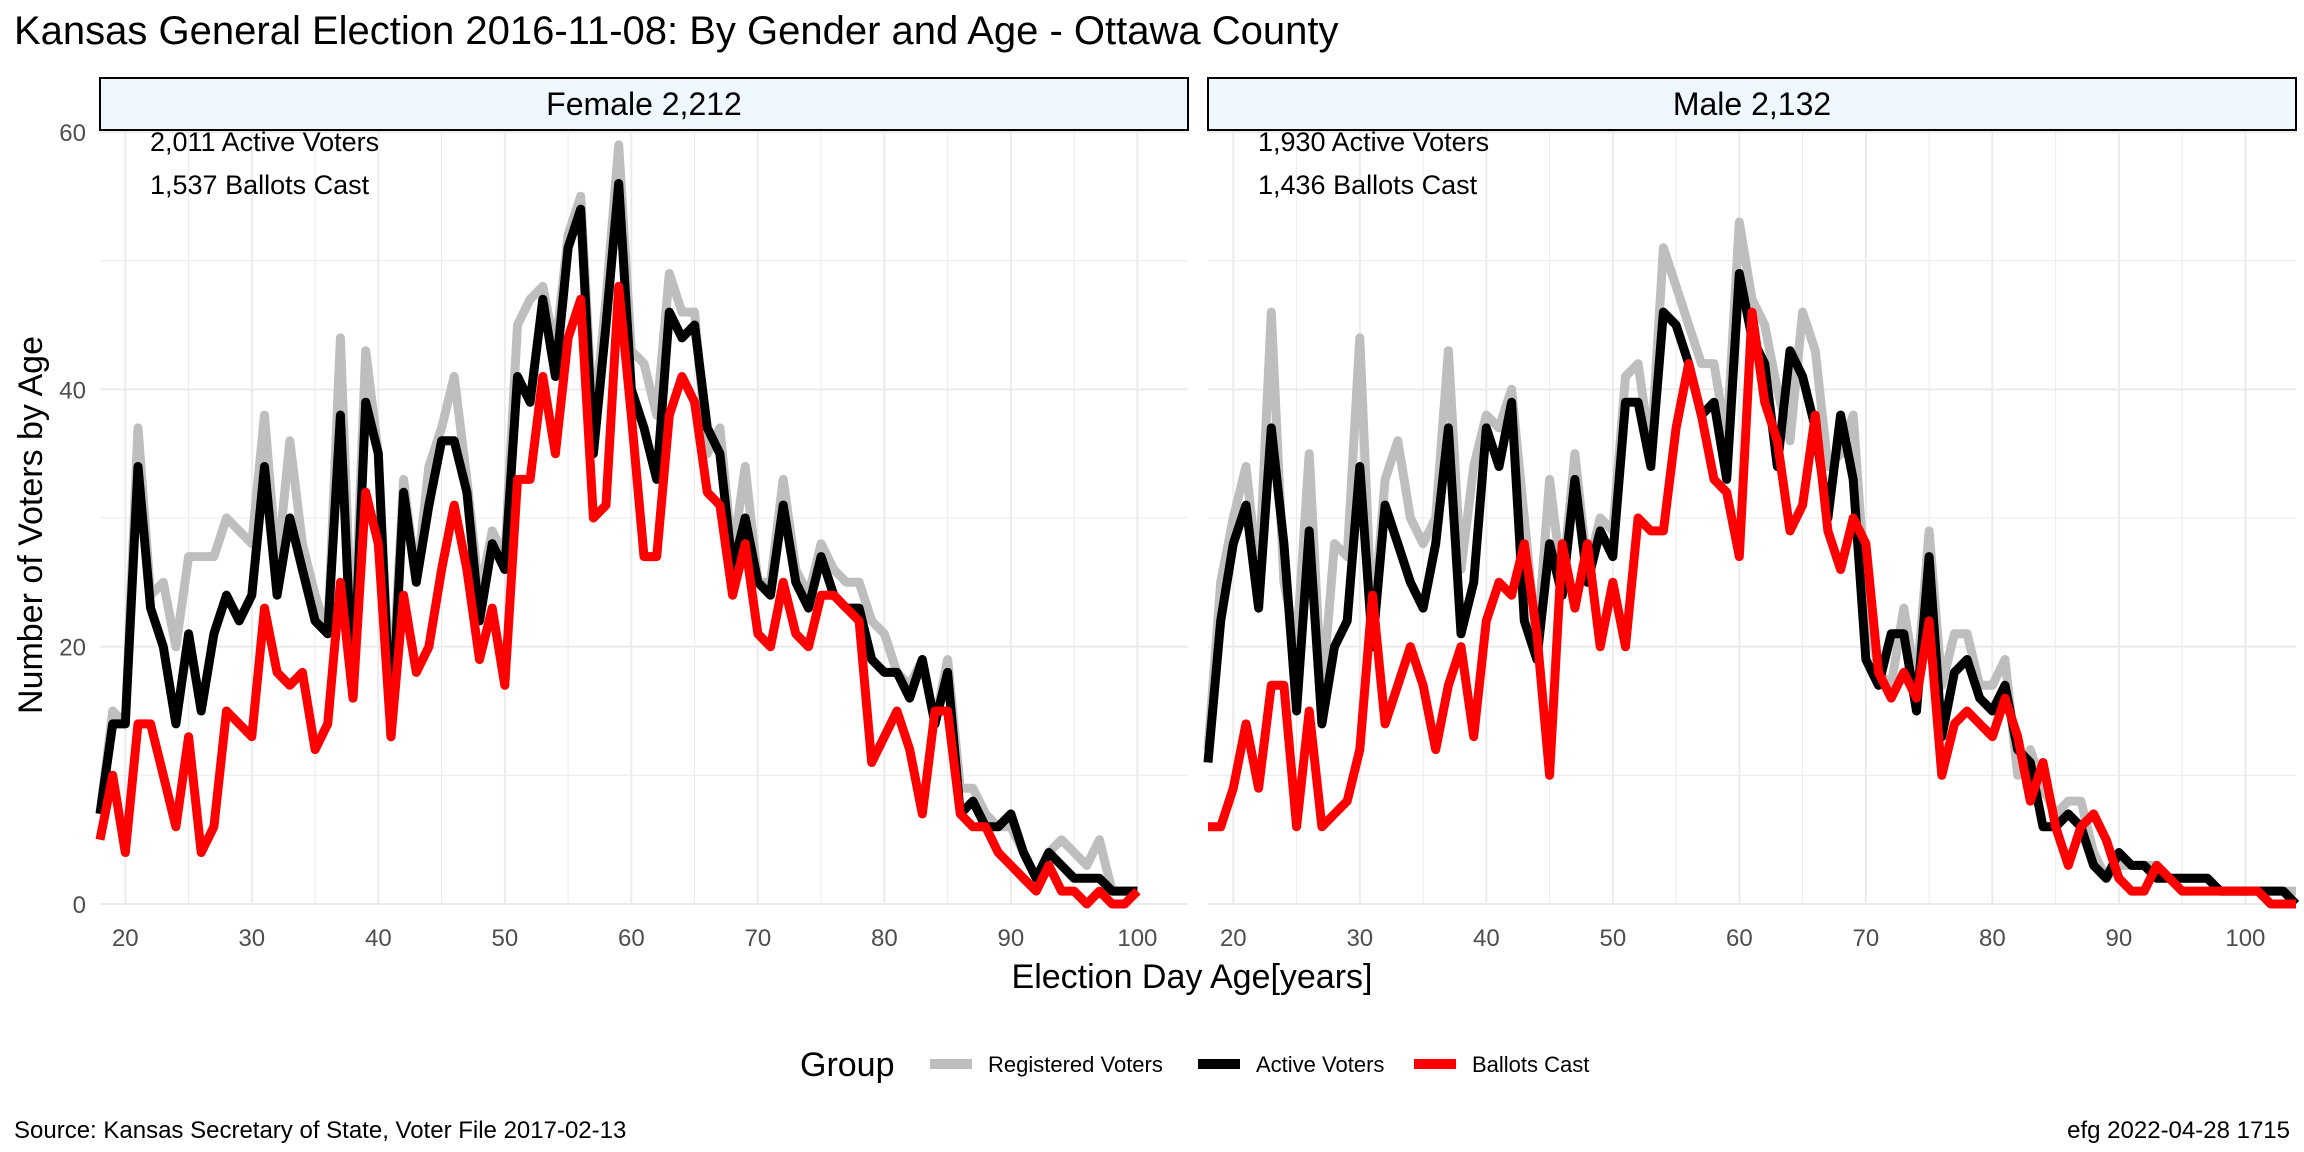 The image size is (2304, 1152). What do you see at coordinates (1368, 185) in the screenshot?
I see `panel-annotation: 1,436 Ballots Cast` at bounding box center [1368, 185].